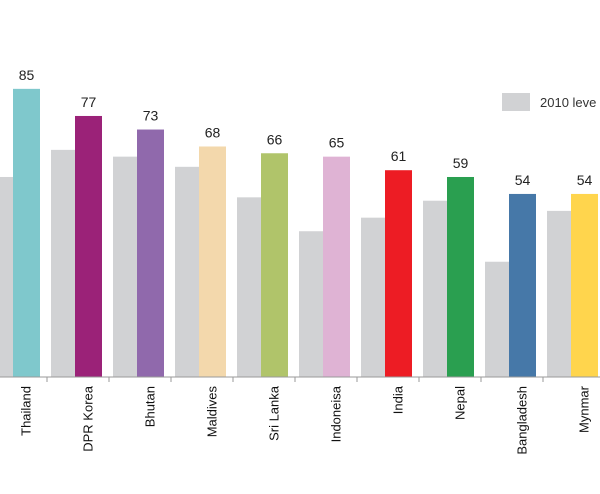  What do you see at coordinates (461, 163) in the screenshot?
I see `data-label: 59` at bounding box center [461, 163].